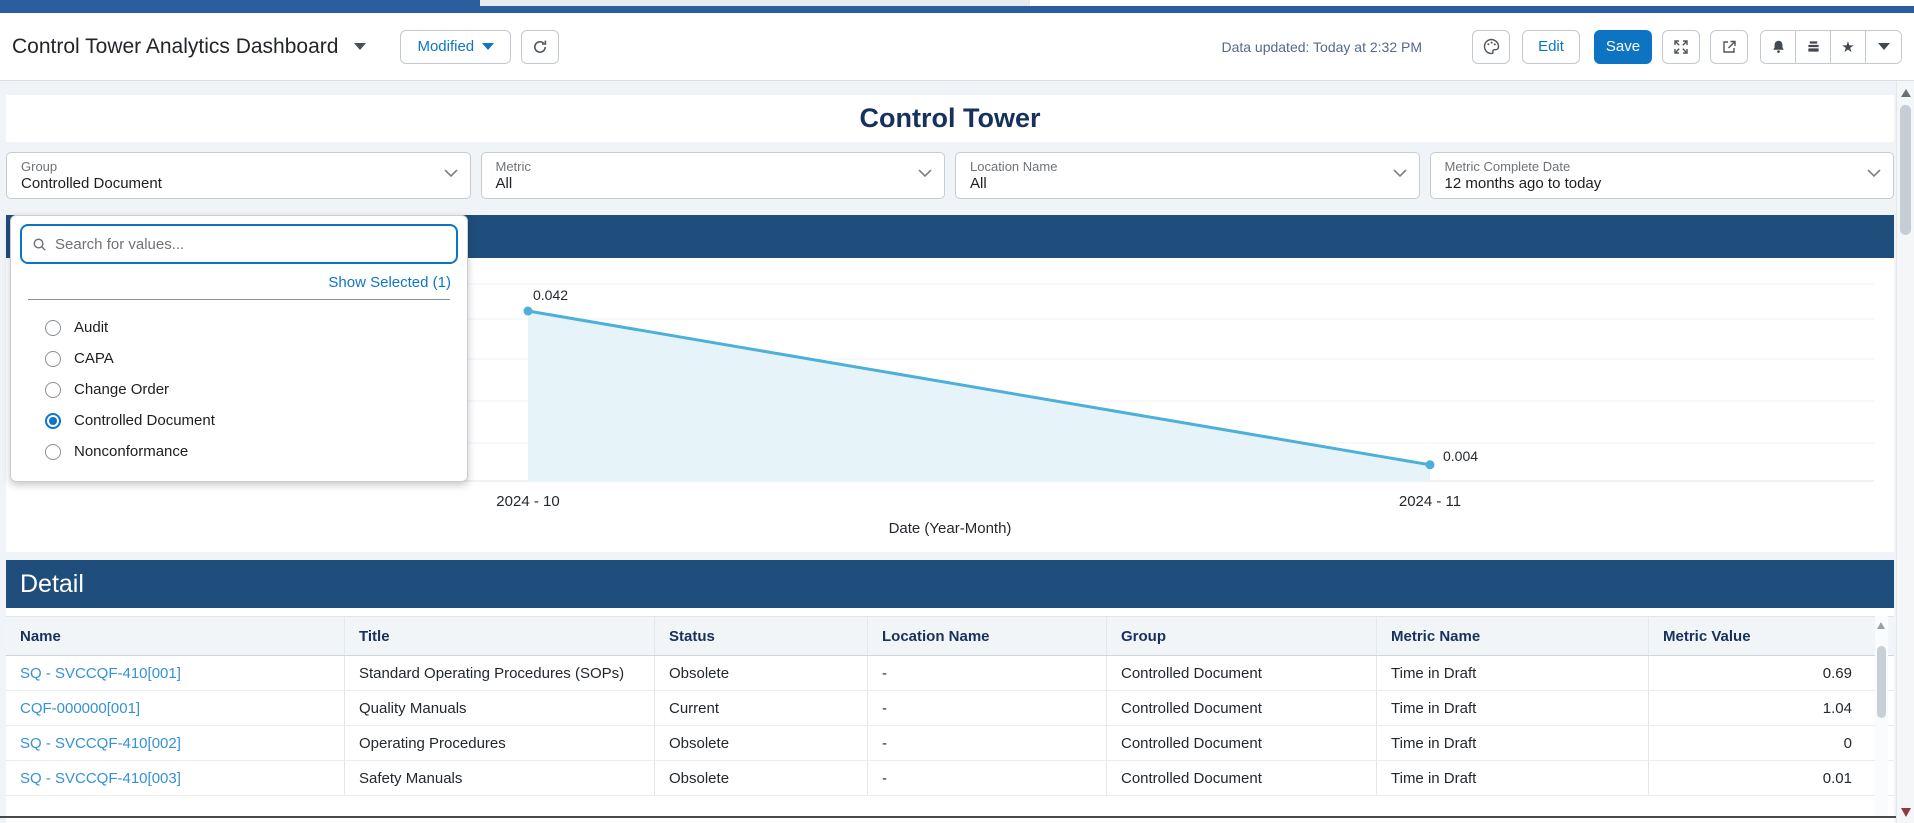  Describe the element at coordinates (761, 636) in the screenshot. I see `column-header-status: Status` at that location.